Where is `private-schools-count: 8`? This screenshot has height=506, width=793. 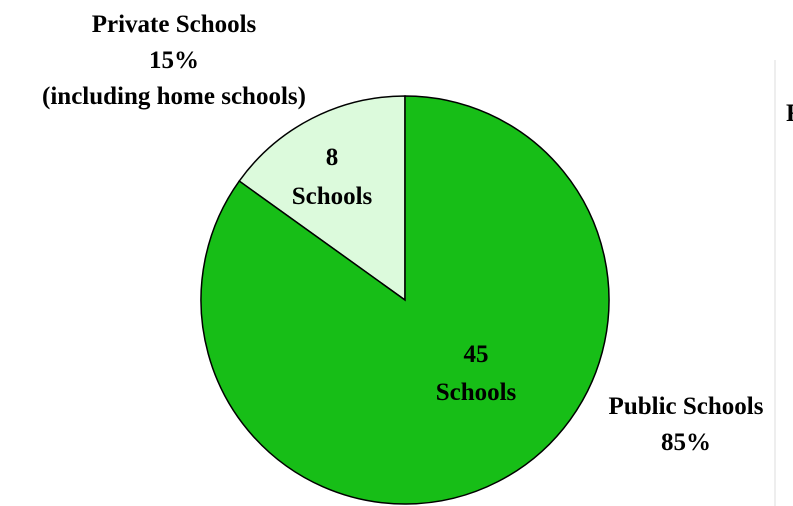
private-schools-count: 8 is located at coordinates (332, 157).